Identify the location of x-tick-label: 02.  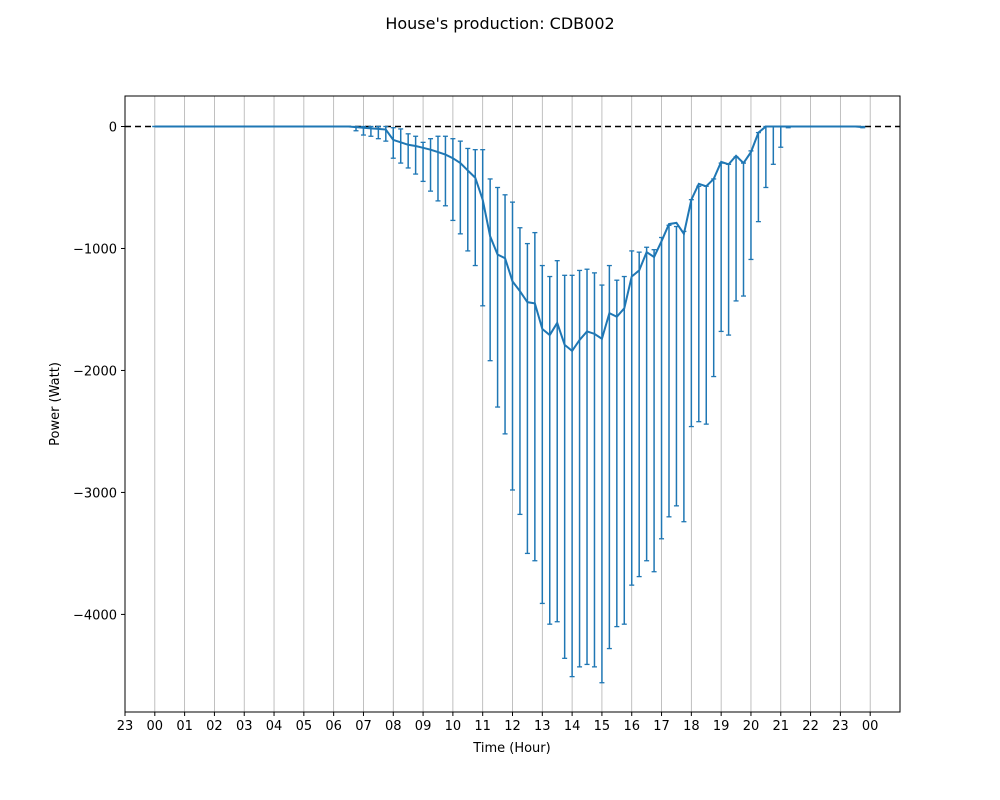
(214, 726).